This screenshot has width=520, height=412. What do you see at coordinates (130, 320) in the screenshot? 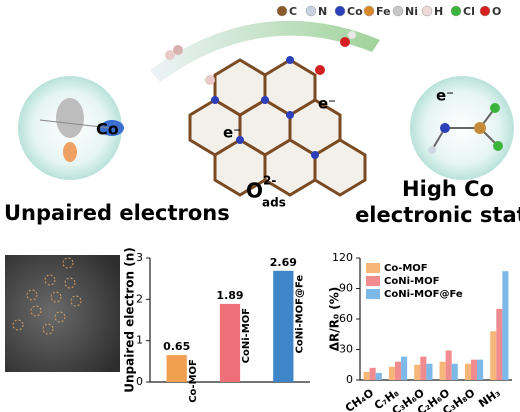
I see `y-axis-label: Unpaired electron (n)` at bounding box center [130, 320].